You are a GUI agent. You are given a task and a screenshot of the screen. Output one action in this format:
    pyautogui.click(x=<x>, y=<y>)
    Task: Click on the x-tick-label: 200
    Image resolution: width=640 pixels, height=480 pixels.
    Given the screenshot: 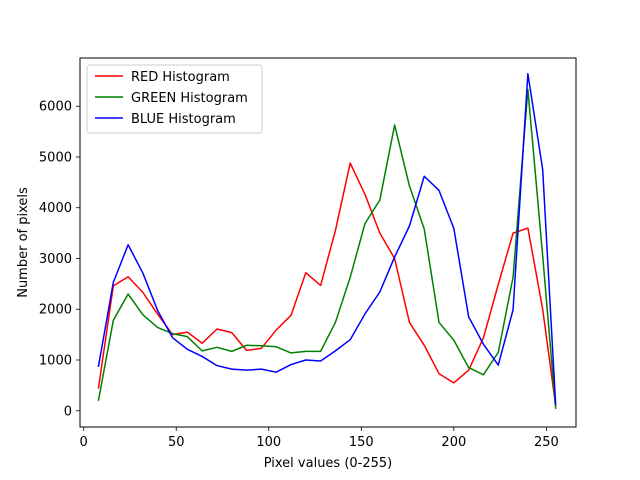 What is the action you would take?
    pyautogui.click(x=453, y=442)
    